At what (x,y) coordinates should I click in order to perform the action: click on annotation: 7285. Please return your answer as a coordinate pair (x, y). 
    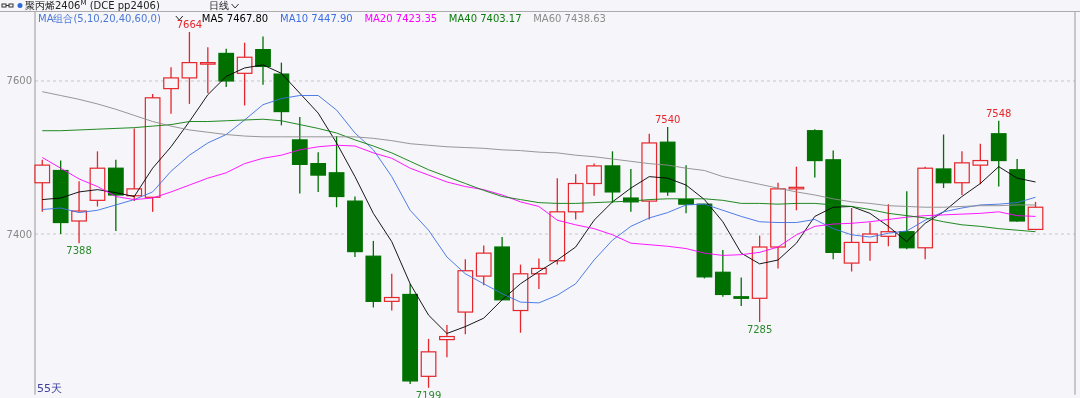
    Looking at the image, I should click on (759, 330).